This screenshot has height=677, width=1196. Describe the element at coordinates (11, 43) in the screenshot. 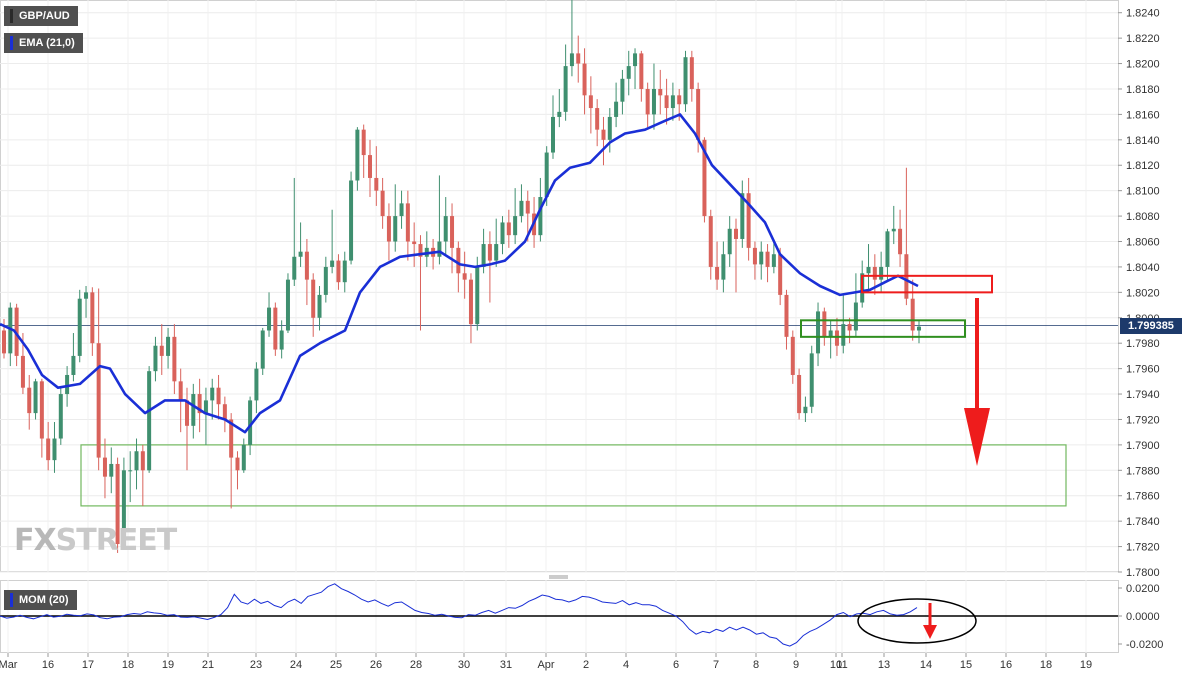

I see `legend-ema-swatch` at that location.